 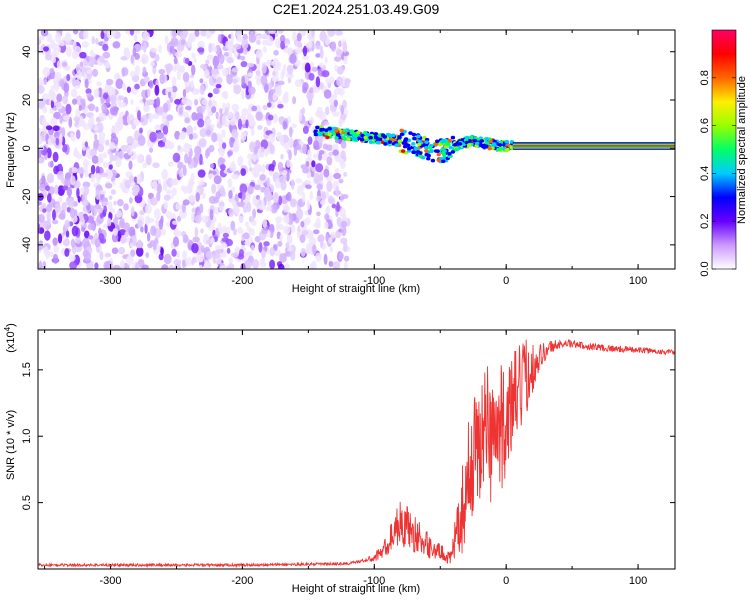 I want to click on colorbar-tick-label: 0.2, so click(x=705, y=221).